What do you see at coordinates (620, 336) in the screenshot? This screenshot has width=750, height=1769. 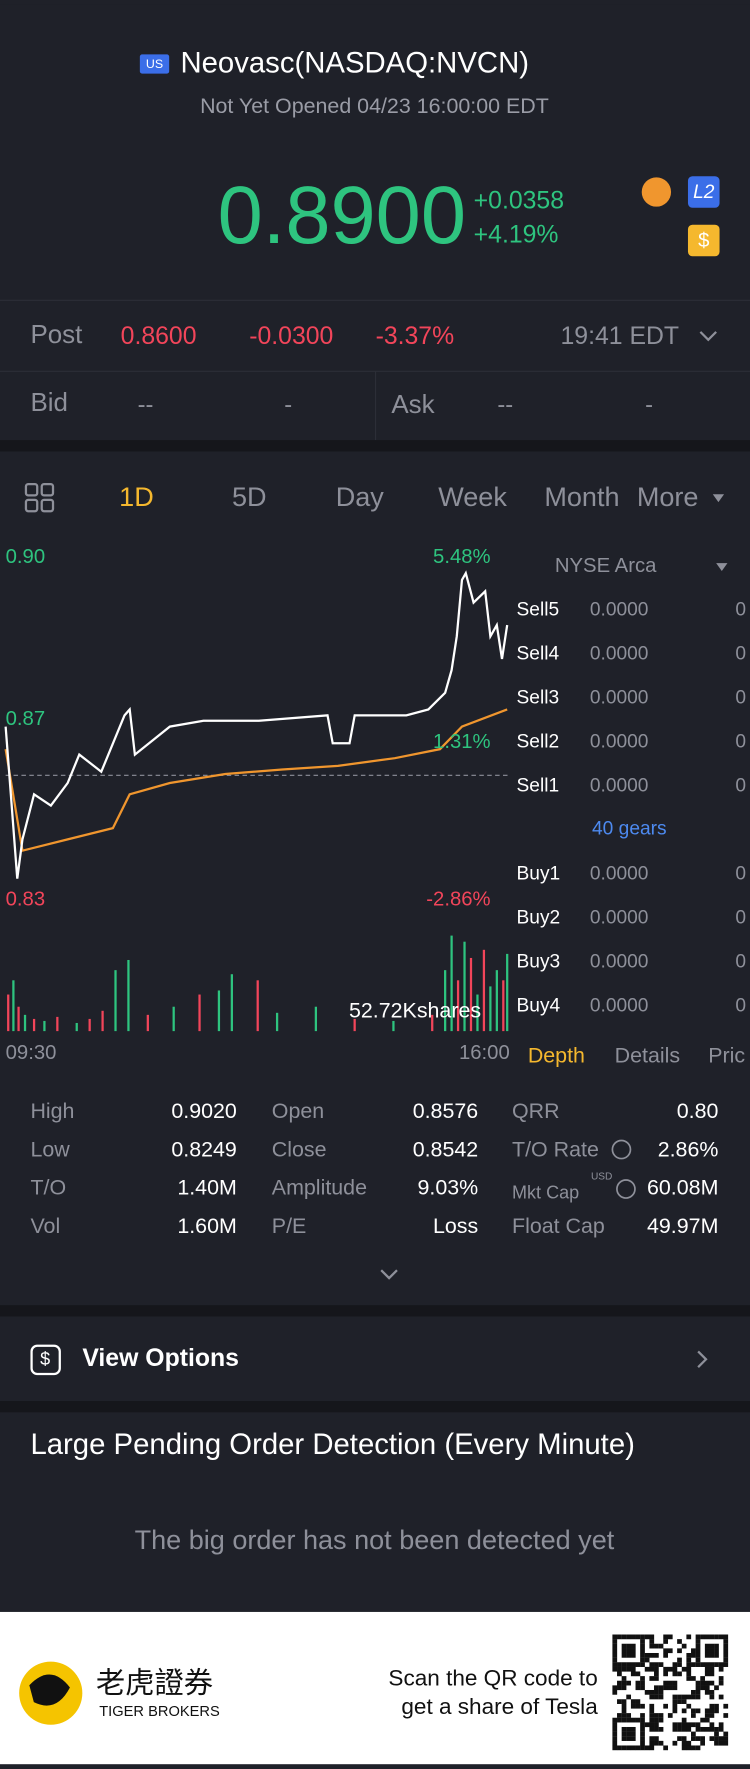 I see `post-time: 19:41 EDT` at bounding box center [620, 336].